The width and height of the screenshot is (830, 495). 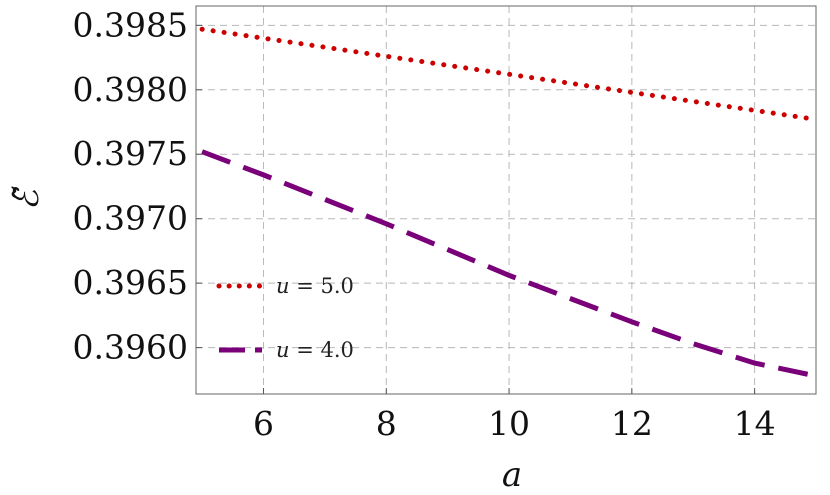 What do you see at coordinates (263, 423) in the screenshot?
I see `x-tick-label: 6` at bounding box center [263, 423].